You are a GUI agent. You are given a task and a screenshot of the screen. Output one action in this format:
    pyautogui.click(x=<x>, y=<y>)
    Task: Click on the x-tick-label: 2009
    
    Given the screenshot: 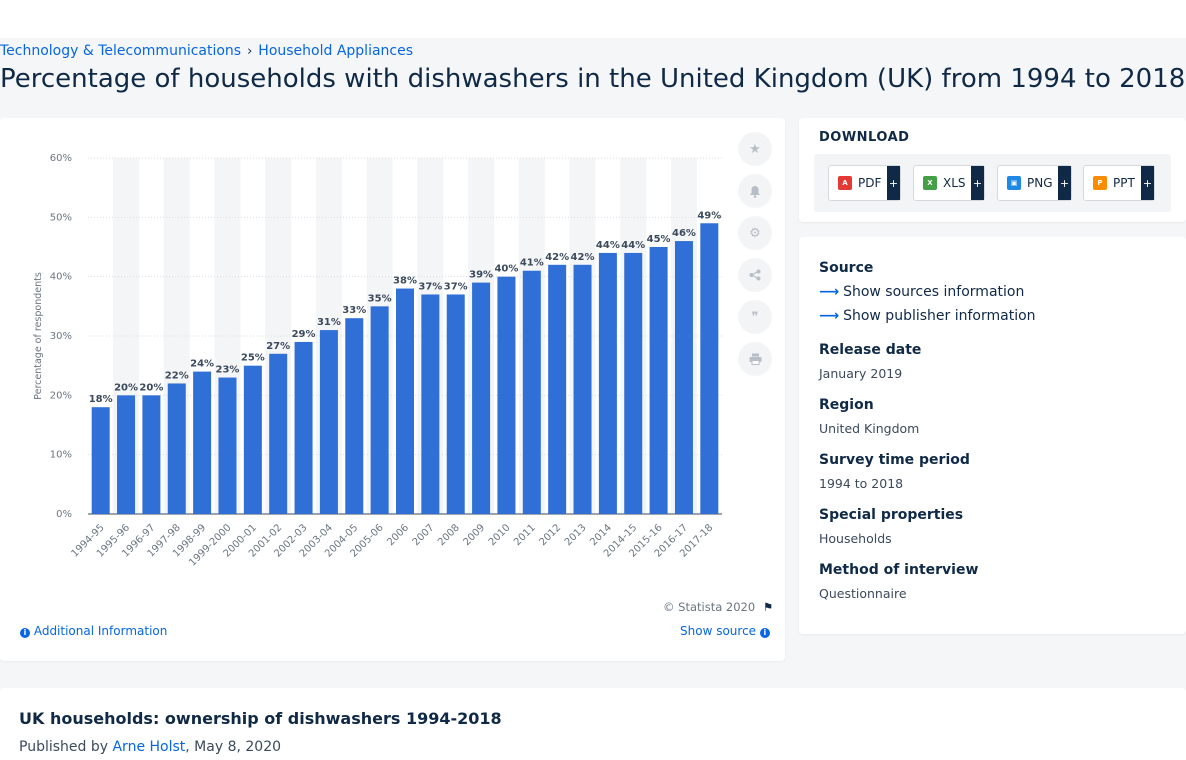 What is the action you would take?
    pyautogui.click(x=474, y=535)
    